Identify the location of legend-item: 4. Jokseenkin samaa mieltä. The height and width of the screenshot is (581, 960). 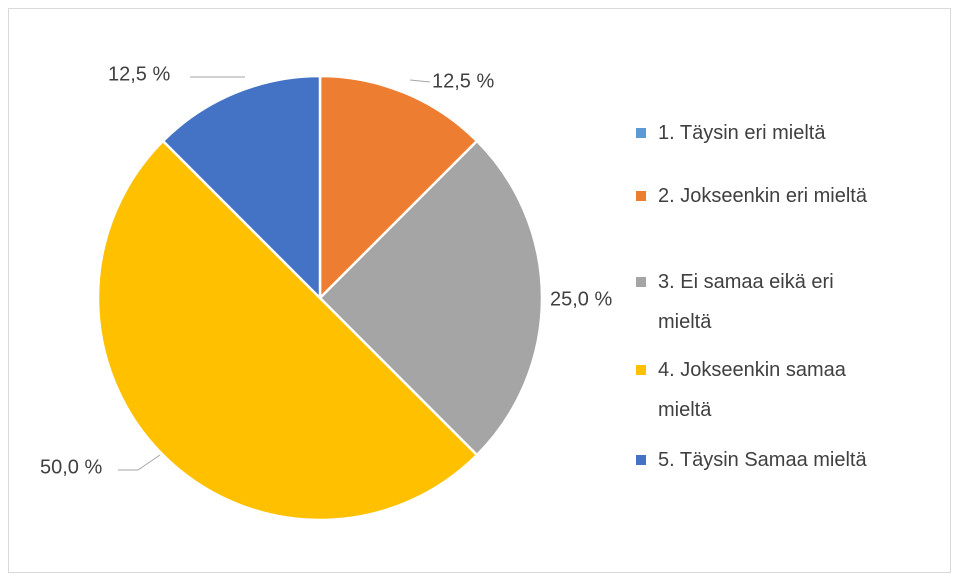
(761, 390).